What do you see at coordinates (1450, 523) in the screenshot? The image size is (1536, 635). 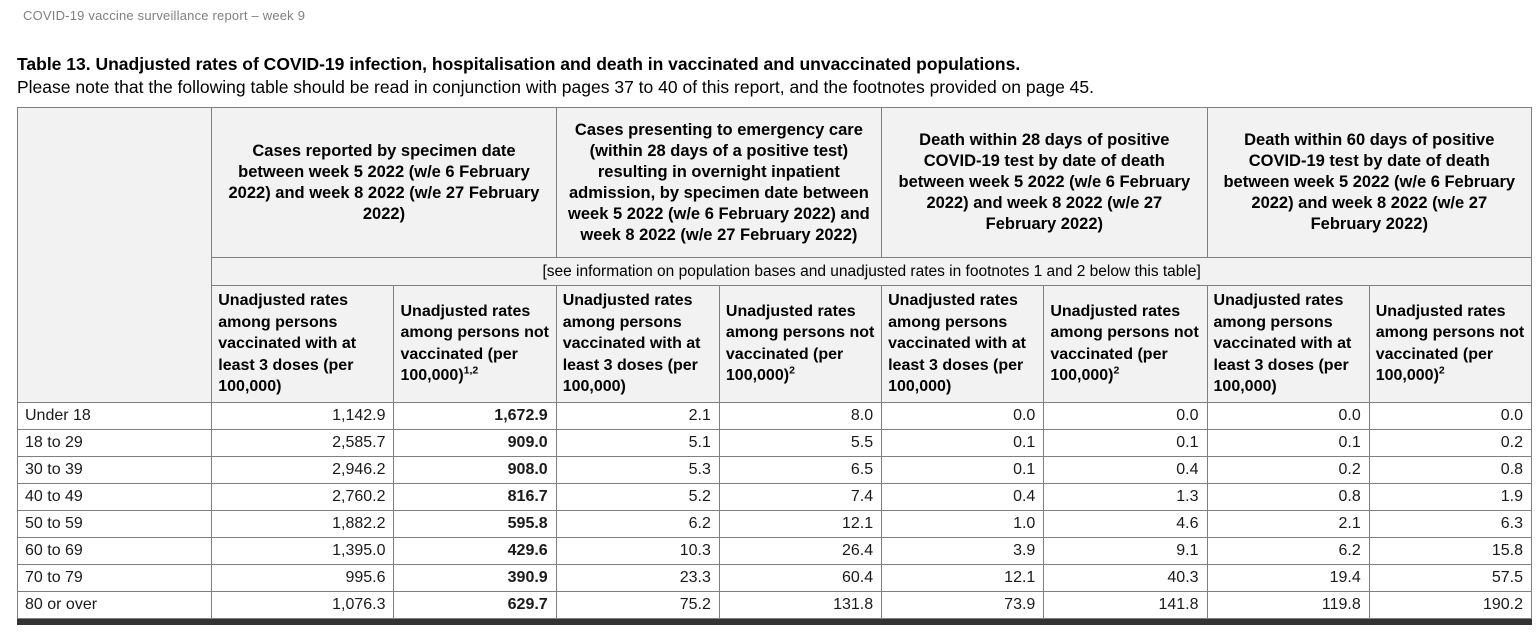 I see `data-cell: 6.3` at bounding box center [1450, 523].